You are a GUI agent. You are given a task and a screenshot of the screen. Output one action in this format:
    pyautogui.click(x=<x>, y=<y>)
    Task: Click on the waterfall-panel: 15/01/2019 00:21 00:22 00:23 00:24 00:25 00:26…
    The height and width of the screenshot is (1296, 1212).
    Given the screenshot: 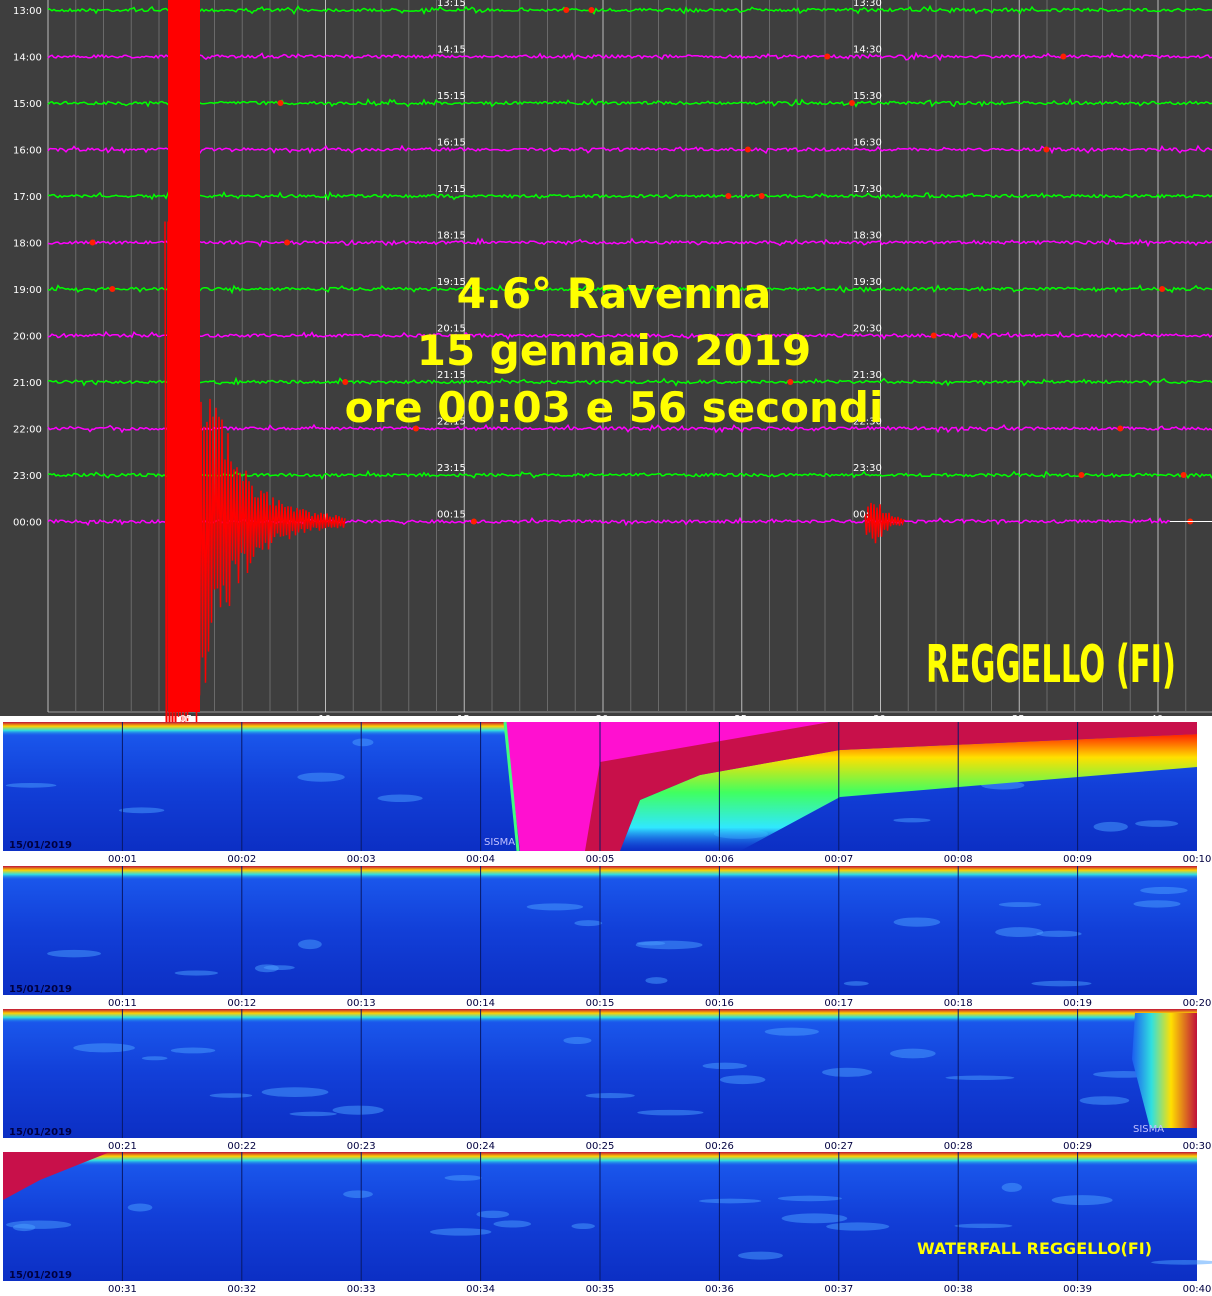 What is the action you would take?
    pyautogui.click(x=607, y=1080)
    